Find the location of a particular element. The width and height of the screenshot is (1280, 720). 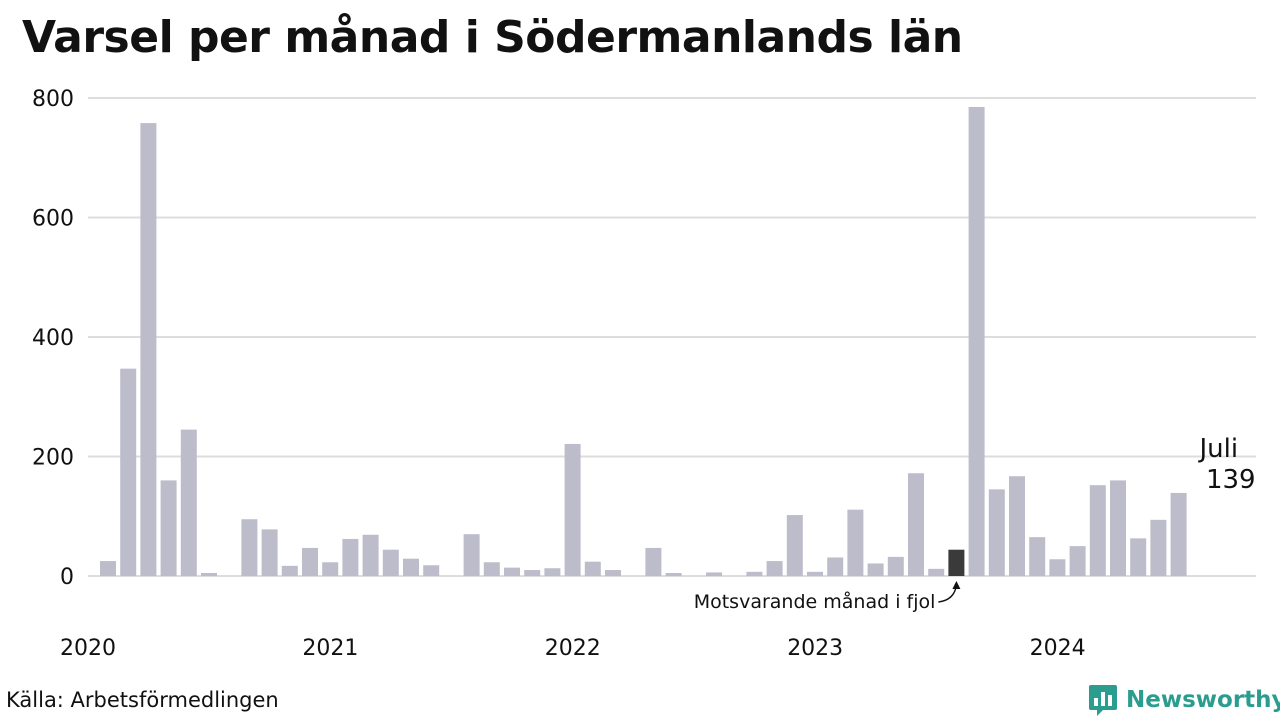

x-year-label: 2024 is located at coordinates (1058, 648).